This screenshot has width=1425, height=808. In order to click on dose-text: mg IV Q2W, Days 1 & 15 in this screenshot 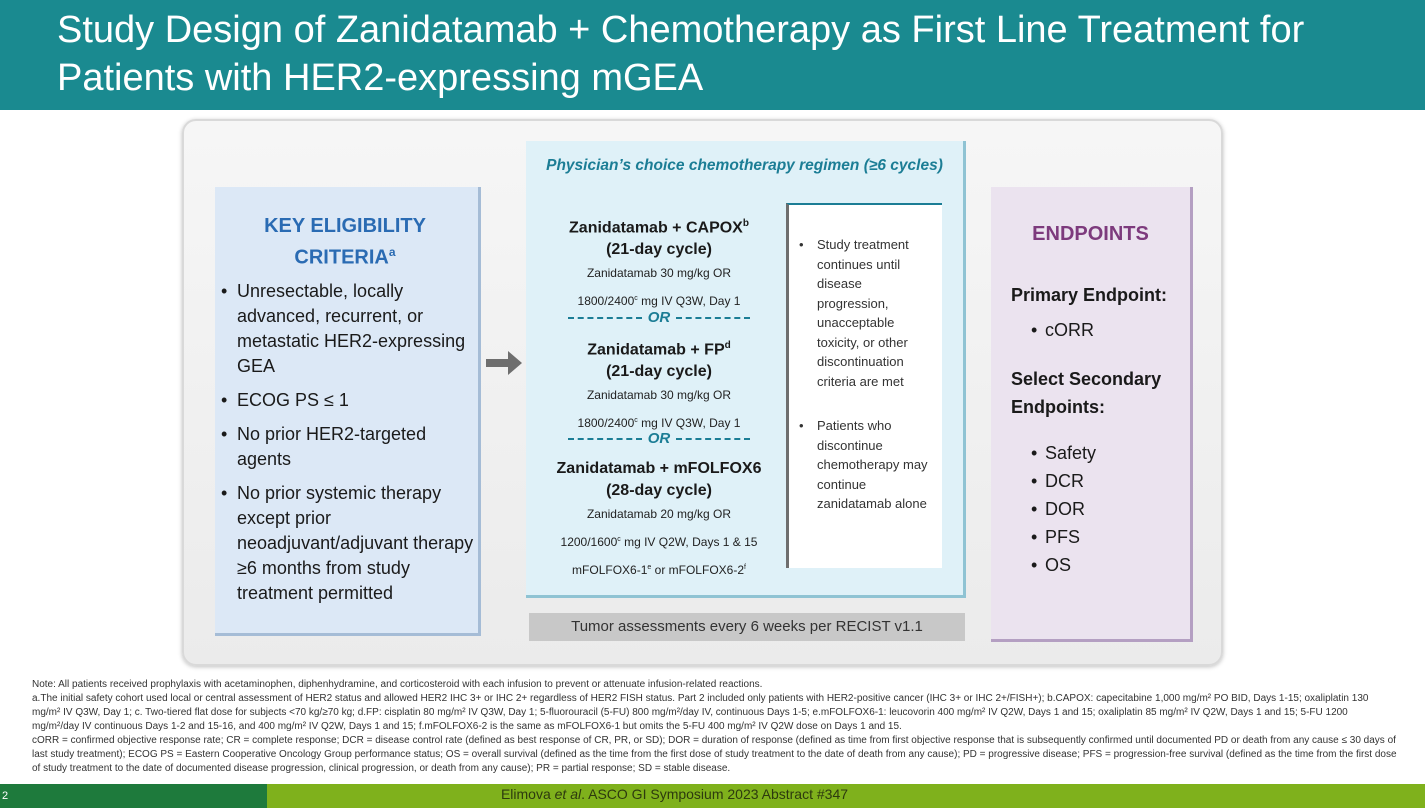, I will do `click(689, 542)`.